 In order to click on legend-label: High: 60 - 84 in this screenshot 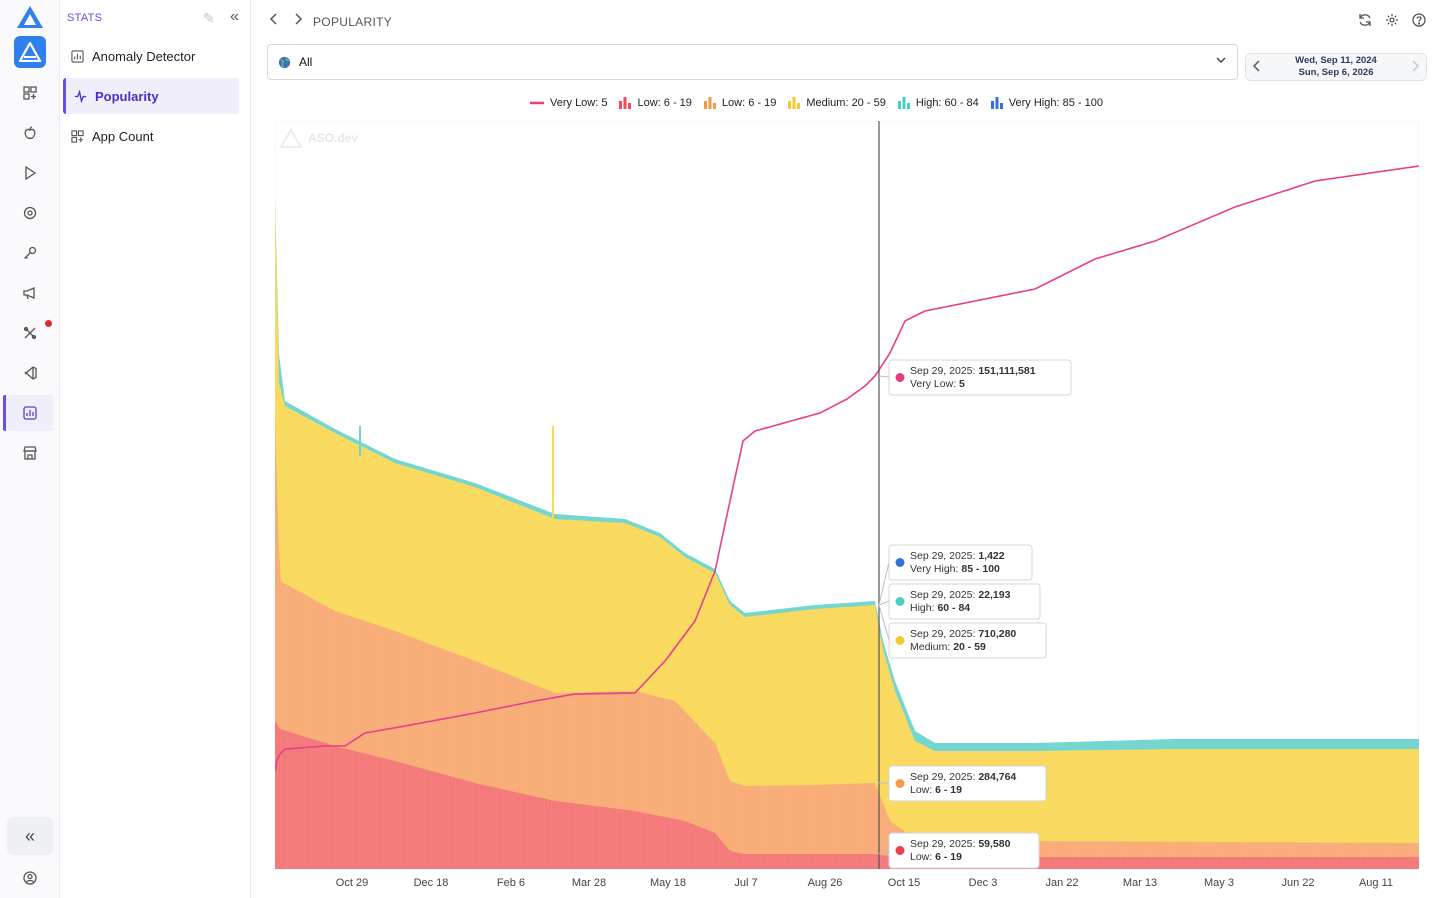, I will do `click(947, 103)`.